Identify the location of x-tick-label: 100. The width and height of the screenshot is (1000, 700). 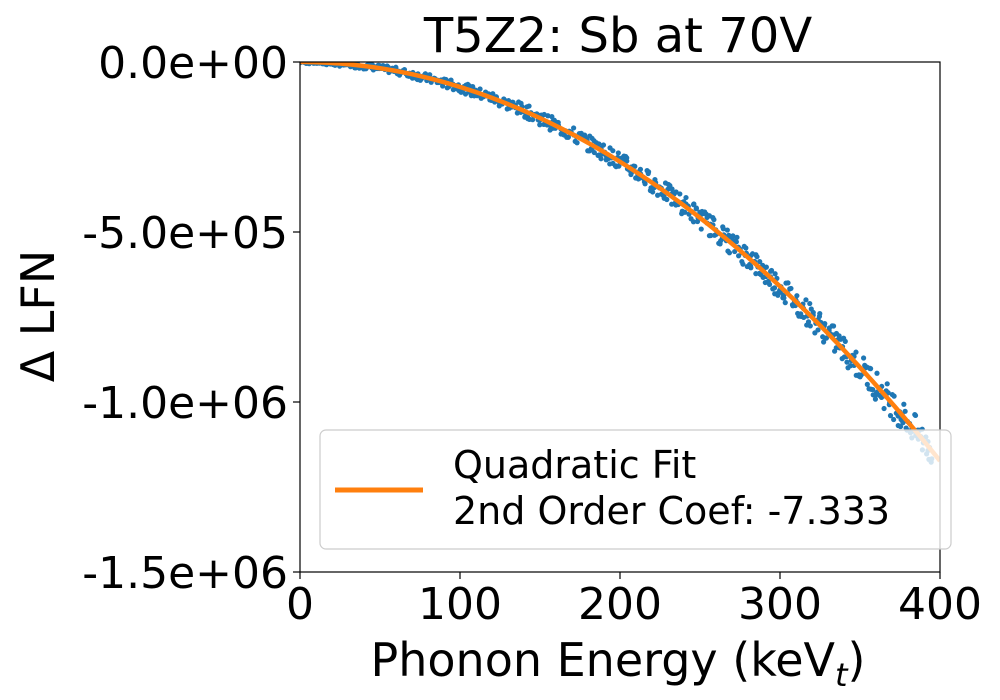
(460, 604).